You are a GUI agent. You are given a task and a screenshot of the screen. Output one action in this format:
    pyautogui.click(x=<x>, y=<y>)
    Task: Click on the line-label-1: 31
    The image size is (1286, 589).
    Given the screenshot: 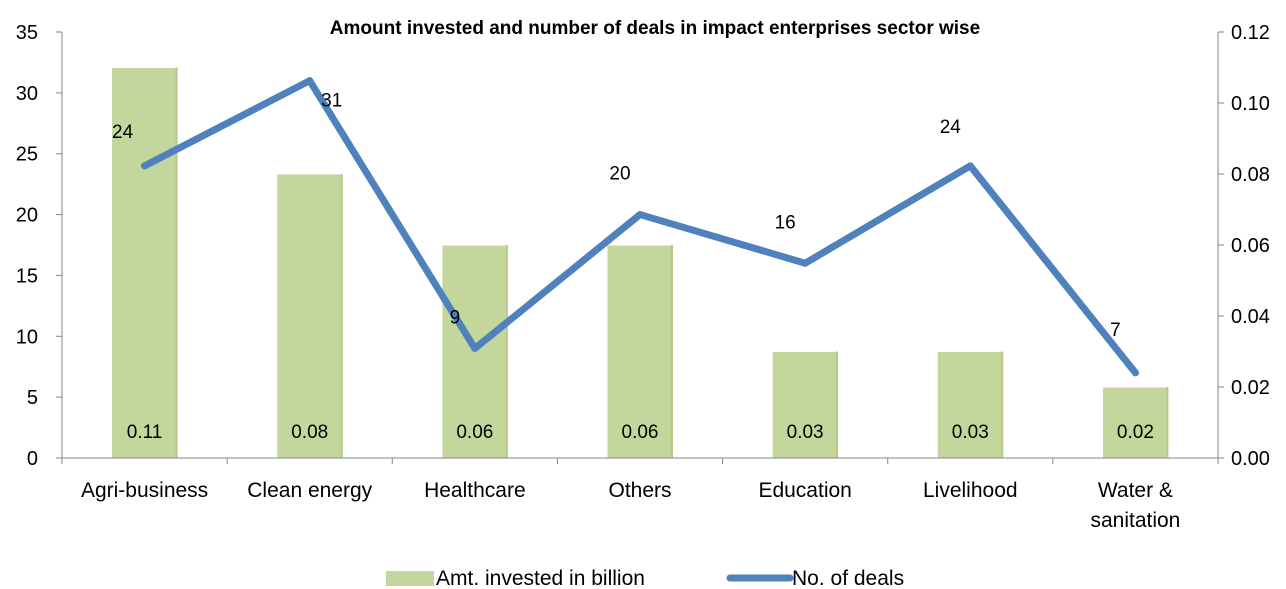 What is the action you would take?
    pyautogui.click(x=331, y=101)
    